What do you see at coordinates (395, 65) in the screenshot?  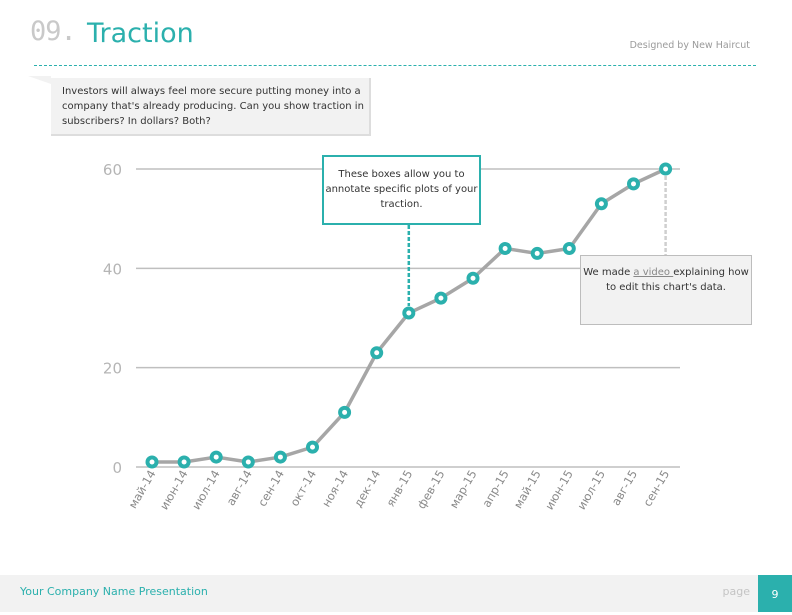 I see `header-divider` at bounding box center [395, 65].